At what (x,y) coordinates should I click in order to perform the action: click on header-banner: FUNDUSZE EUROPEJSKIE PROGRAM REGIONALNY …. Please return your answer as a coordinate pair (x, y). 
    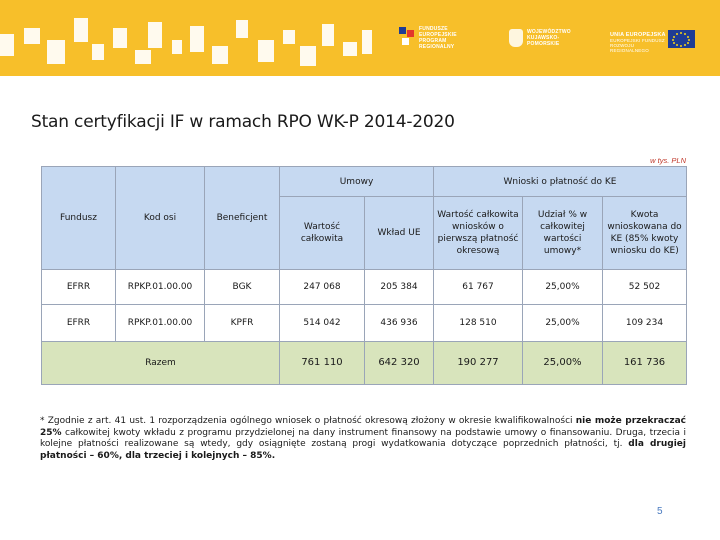
    Looking at the image, I should click on (360, 38).